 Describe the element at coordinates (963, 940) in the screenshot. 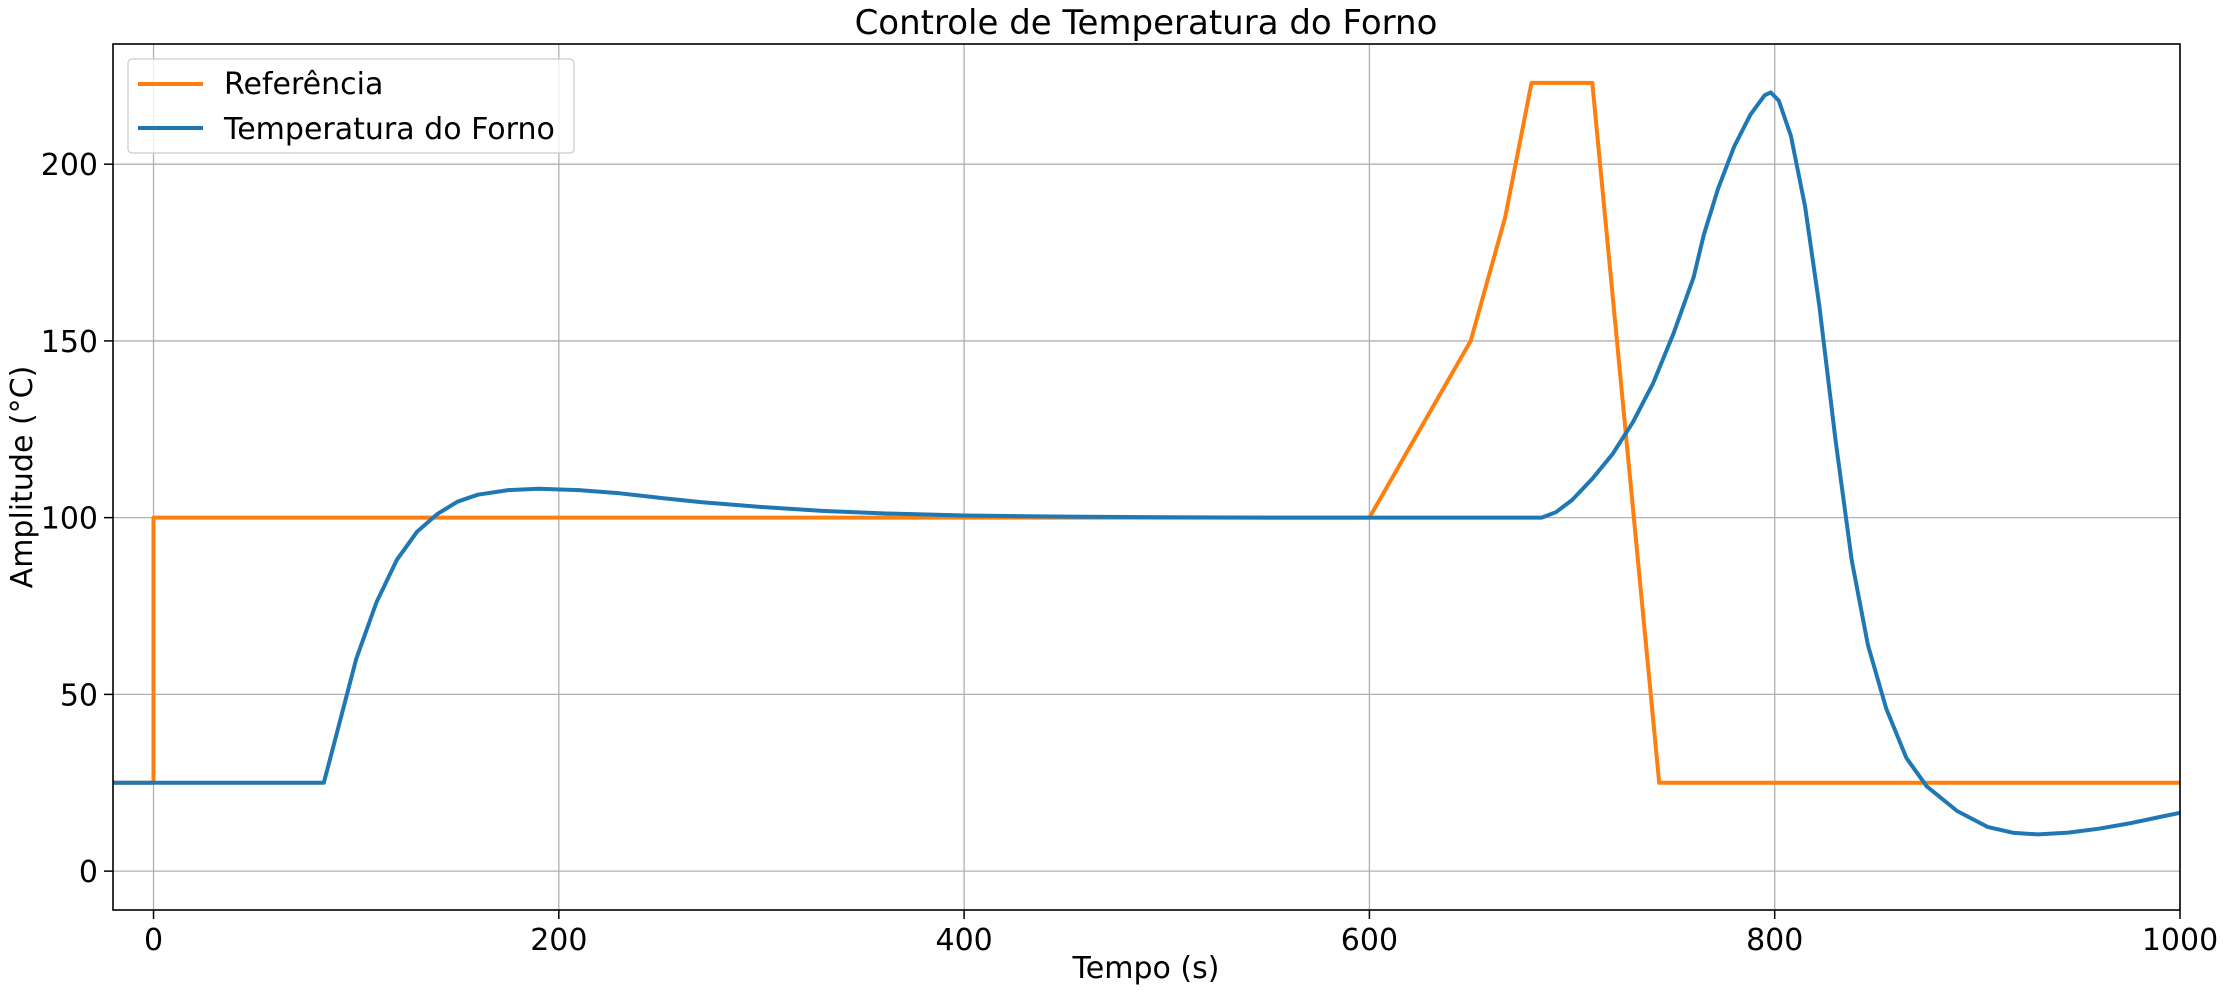

I see `x-tick-label: 400` at that location.